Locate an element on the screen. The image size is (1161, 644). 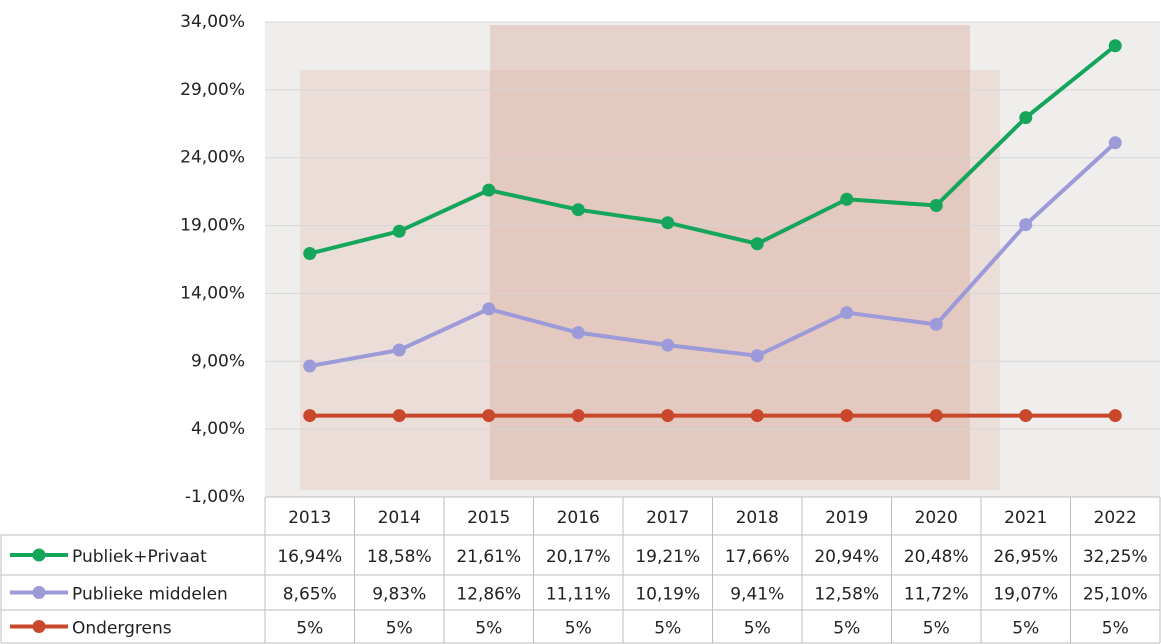
y-tick-label: 24,00% is located at coordinates (212, 158).